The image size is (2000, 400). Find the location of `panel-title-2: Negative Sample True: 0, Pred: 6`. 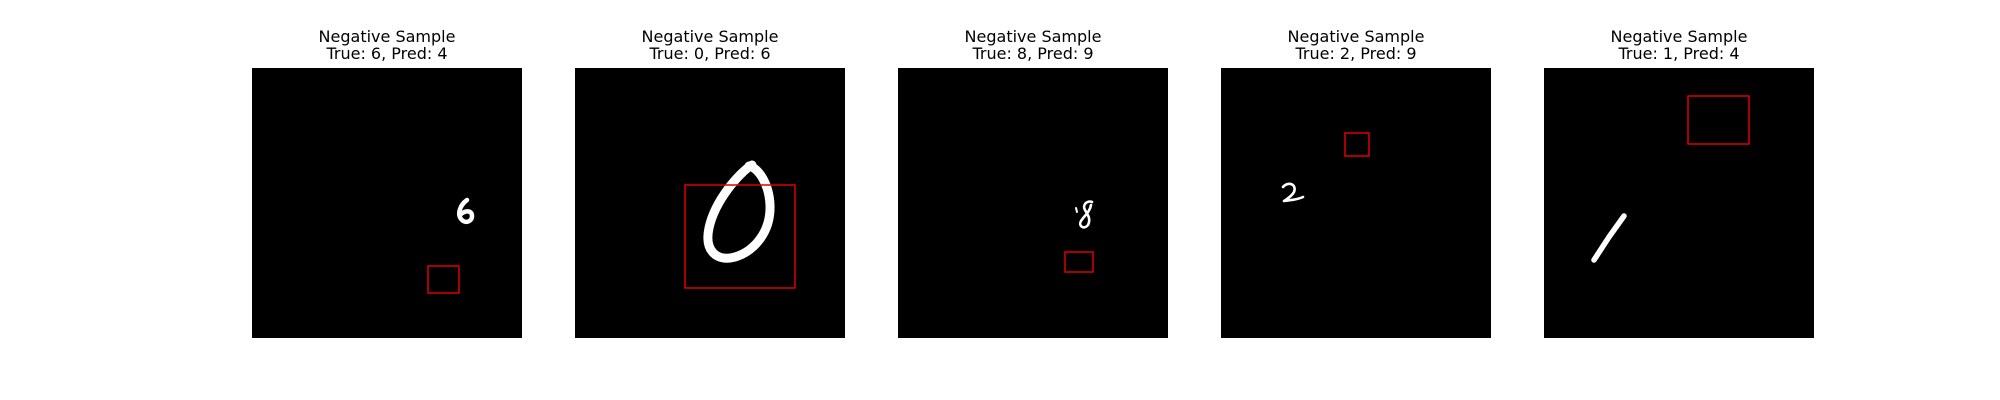

panel-title-2: Negative Sample True: 0, Pred: 6 is located at coordinates (710, 48).